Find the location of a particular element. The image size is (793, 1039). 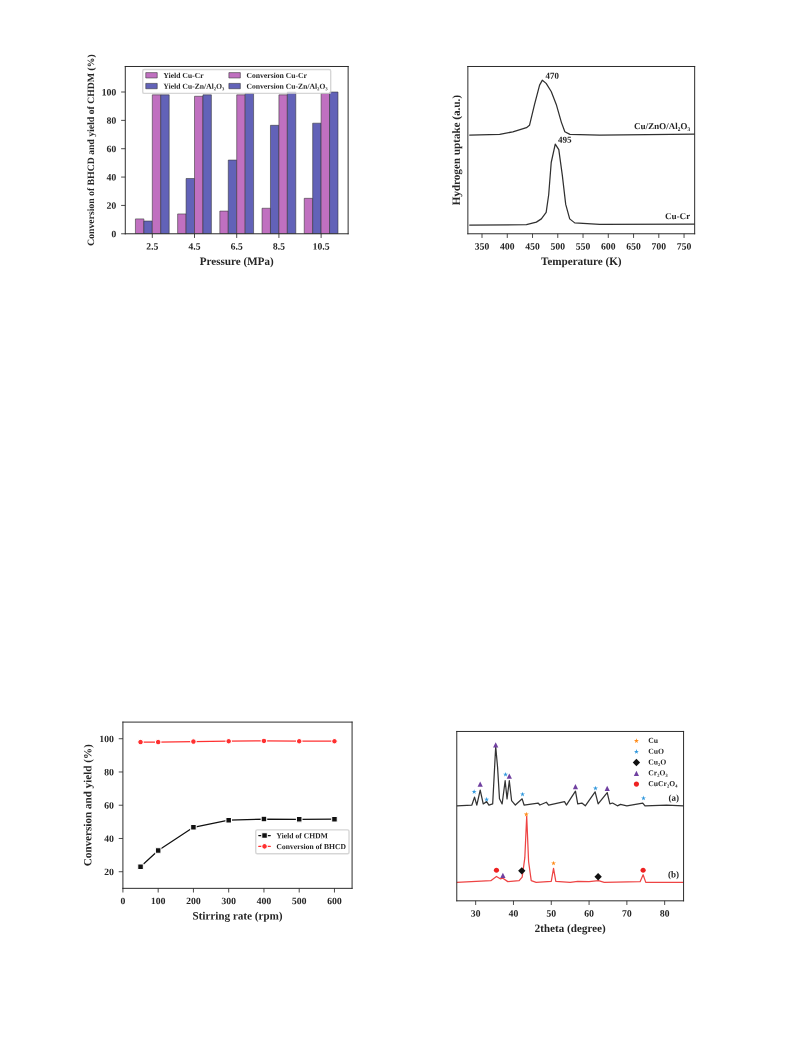

x-tick-label: 40 is located at coordinates (513, 913).